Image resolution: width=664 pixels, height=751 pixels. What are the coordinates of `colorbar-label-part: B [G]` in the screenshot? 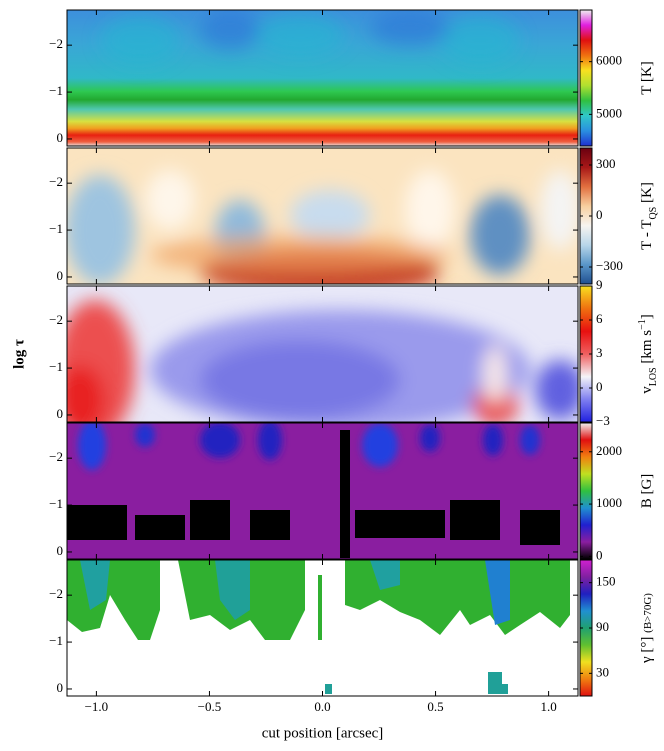 It's located at (647, 491).